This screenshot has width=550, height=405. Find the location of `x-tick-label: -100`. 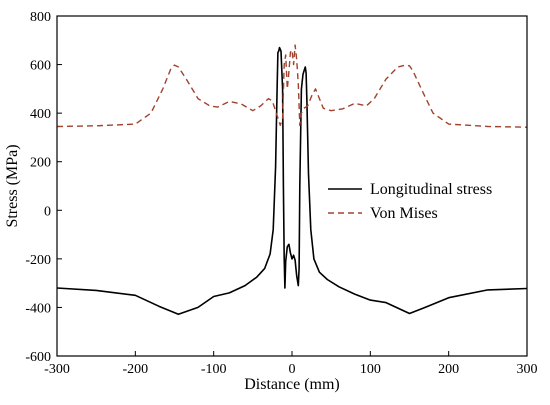

x-tick-label: -100 is located at coordinates (214, 369).